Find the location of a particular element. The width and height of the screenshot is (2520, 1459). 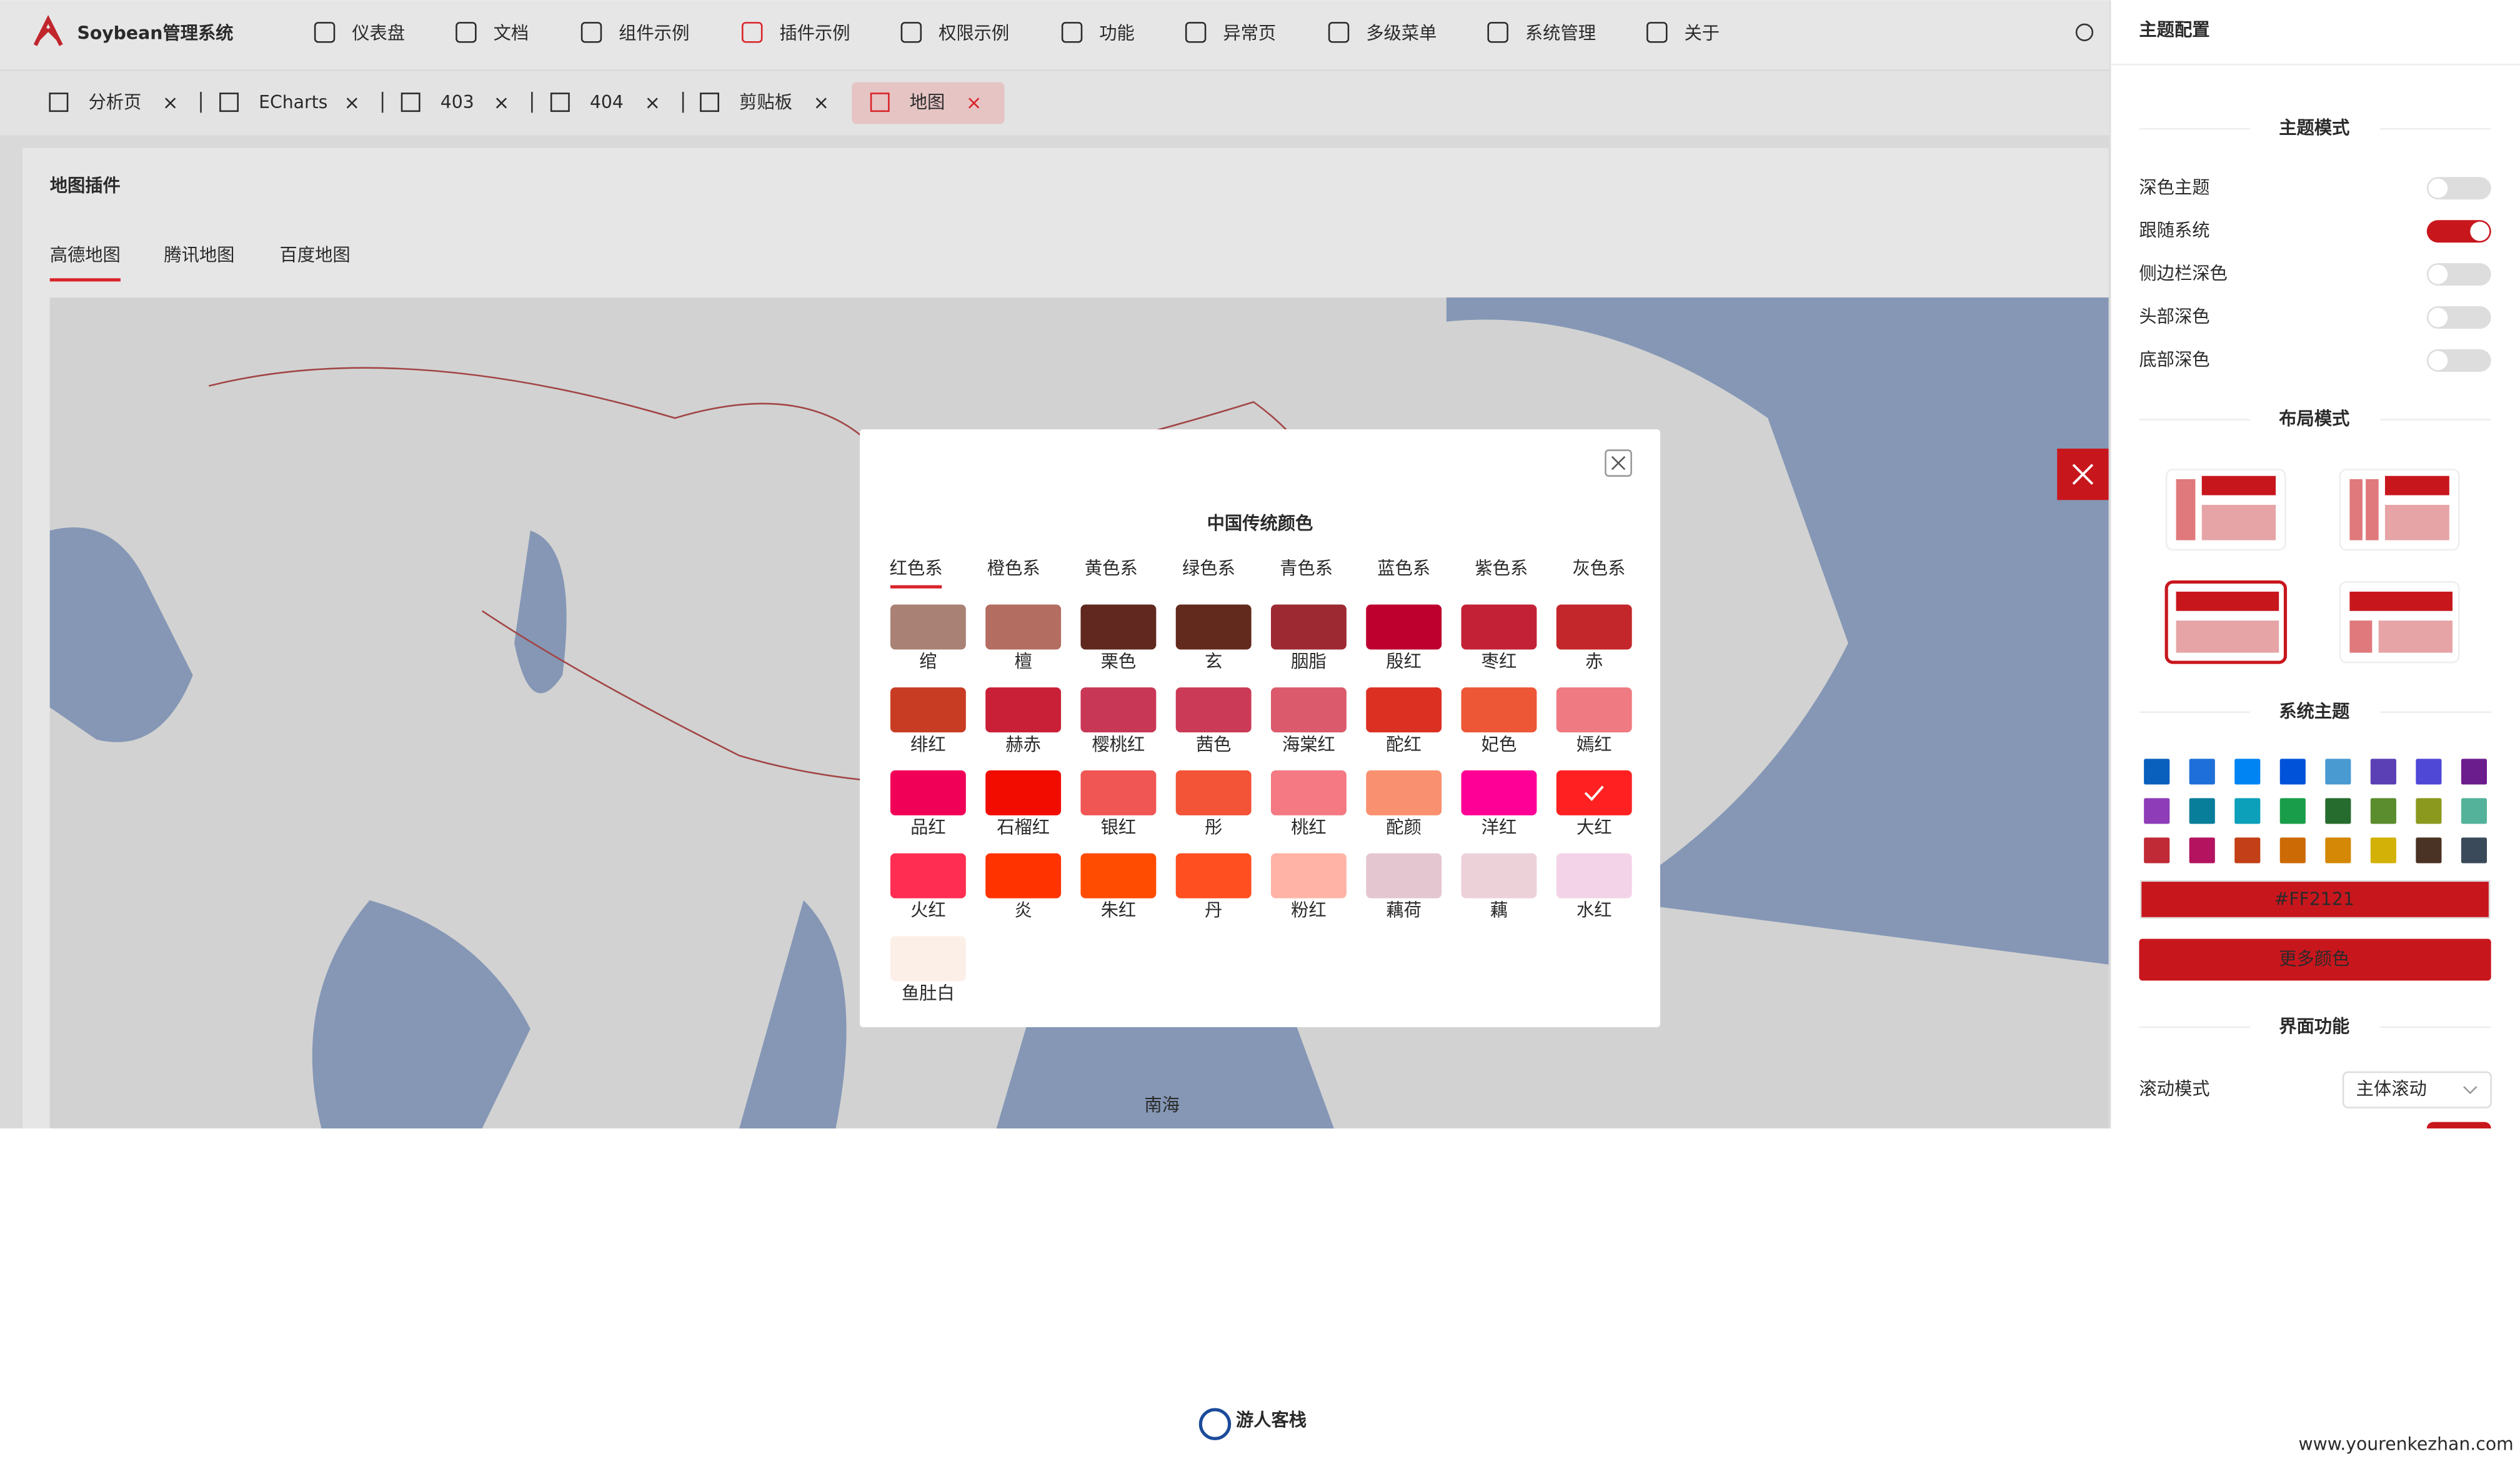

search-icon is located at coordinates (2084, 32).